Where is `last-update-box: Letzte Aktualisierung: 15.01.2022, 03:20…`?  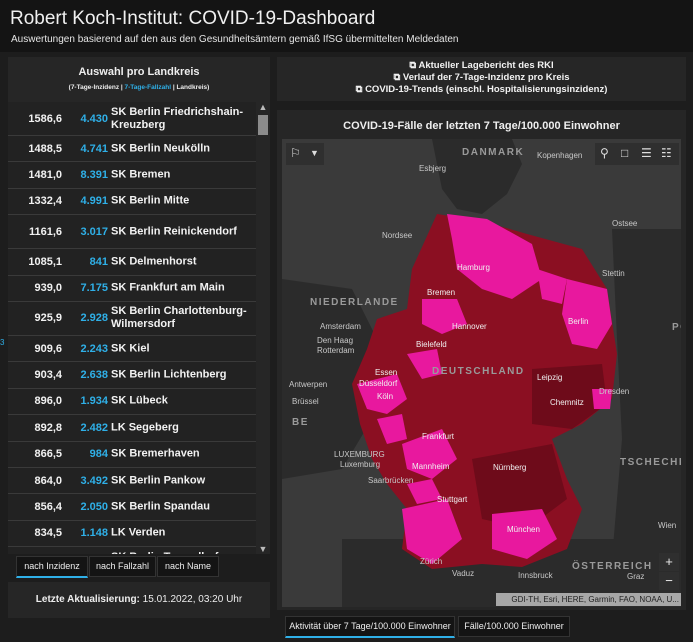
last-update-box: Letzte Aktualisierung: 15.01.2022, 03:20… is located at coordinates (139, 600).